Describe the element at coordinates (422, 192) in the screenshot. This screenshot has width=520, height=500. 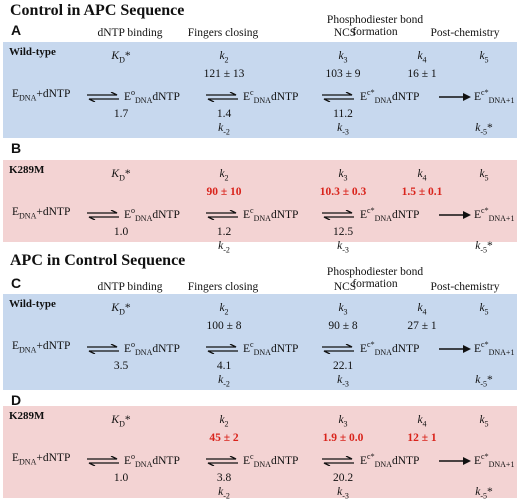
I see `k4-value: 1.5 ± 0.1` at that location.